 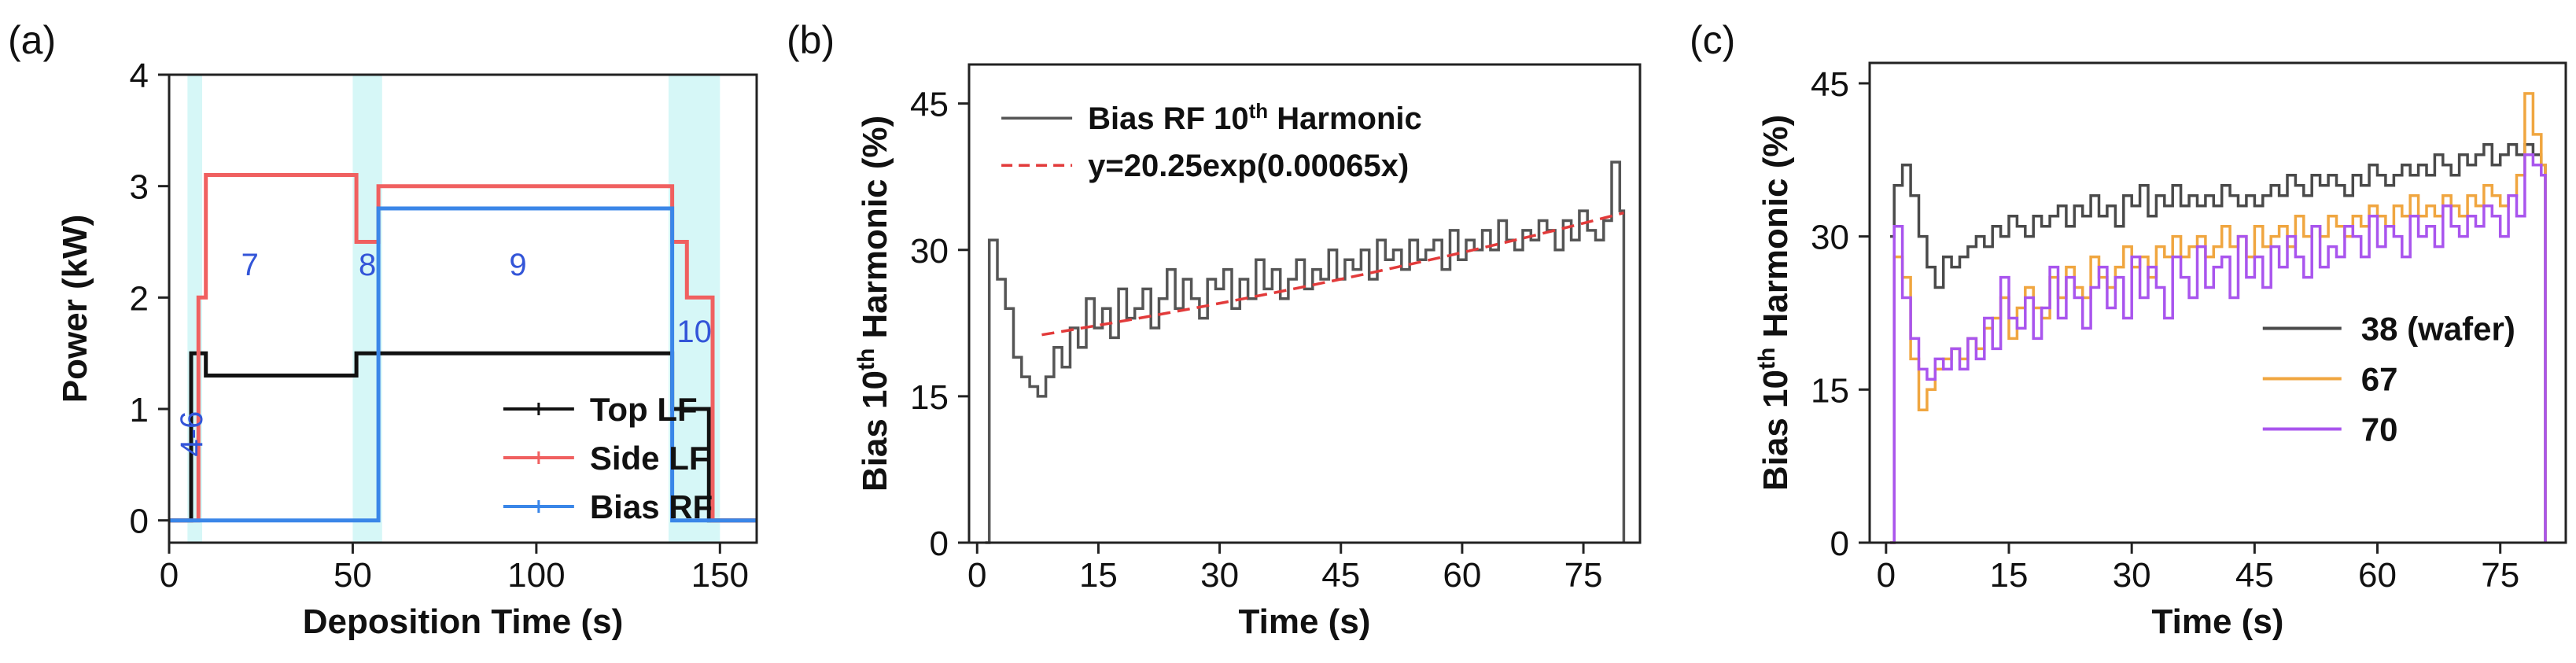 What do you see at coordinates (463, 621) in the screenshot?
I see `x-axis-title: Deposition Time (s)` at bounding box center [463, 621].